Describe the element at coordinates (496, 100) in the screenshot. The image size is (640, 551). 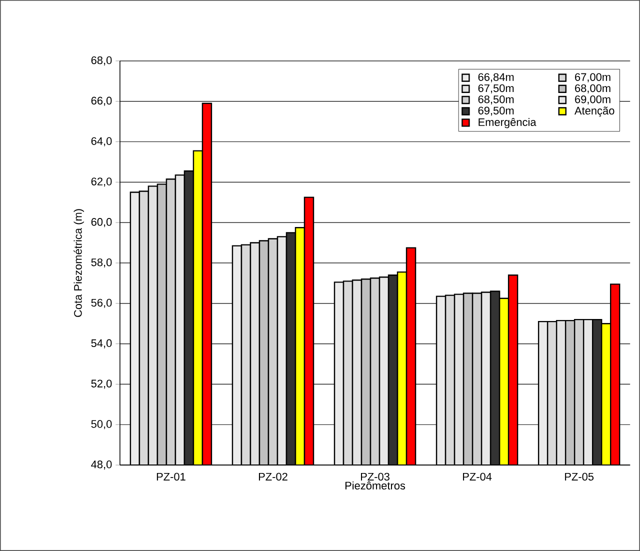
I see `legend-label: 68,50m` at that location.